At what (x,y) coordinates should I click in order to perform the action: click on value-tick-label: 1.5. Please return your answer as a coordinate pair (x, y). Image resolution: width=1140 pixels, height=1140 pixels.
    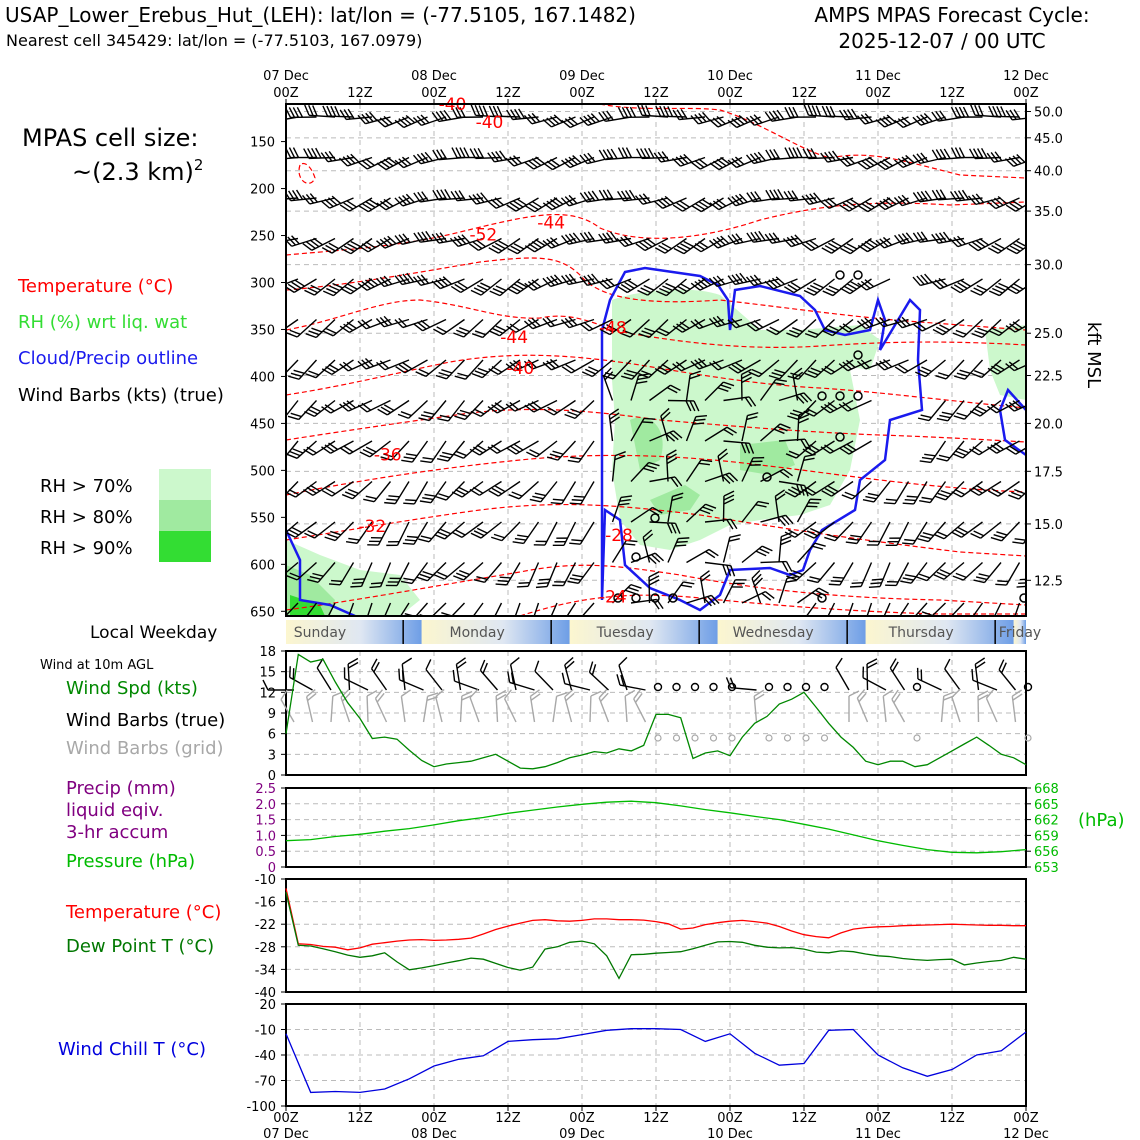
    Looking at the image, I should click on (265, 821).